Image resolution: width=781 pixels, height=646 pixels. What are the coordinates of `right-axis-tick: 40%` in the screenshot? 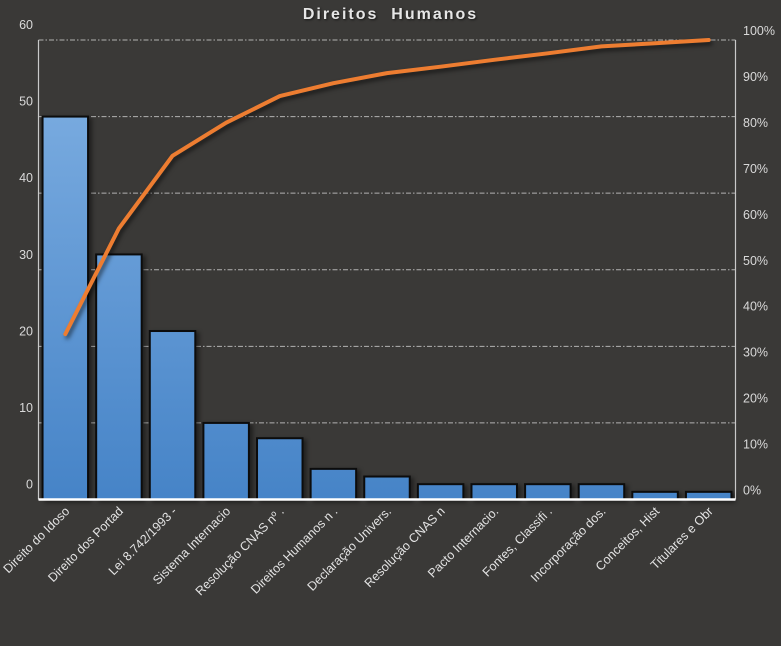 It's located at (755, 307).